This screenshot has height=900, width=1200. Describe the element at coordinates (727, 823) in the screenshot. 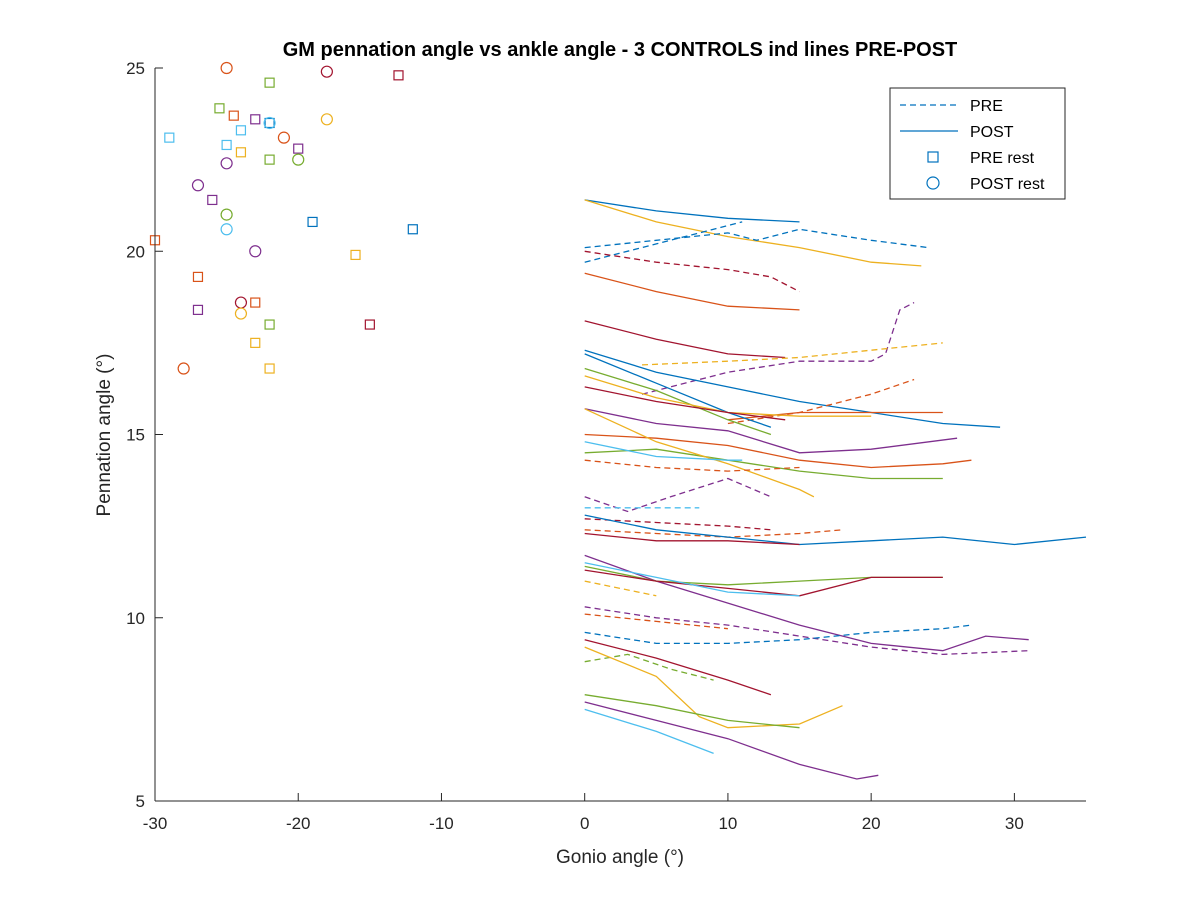

I see `x-tick-label: 10` at that location.